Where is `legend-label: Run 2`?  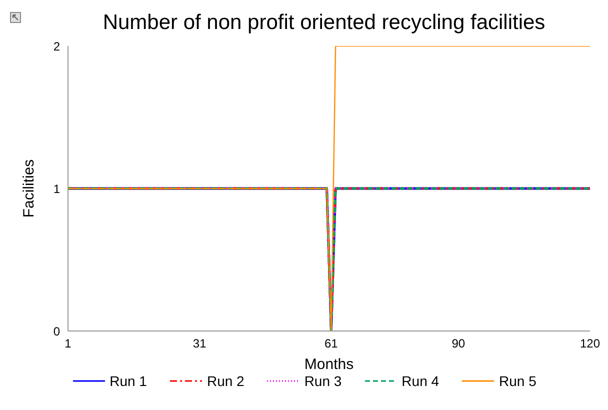
legend-label: Run 2 is located at coordinates (225, 381).